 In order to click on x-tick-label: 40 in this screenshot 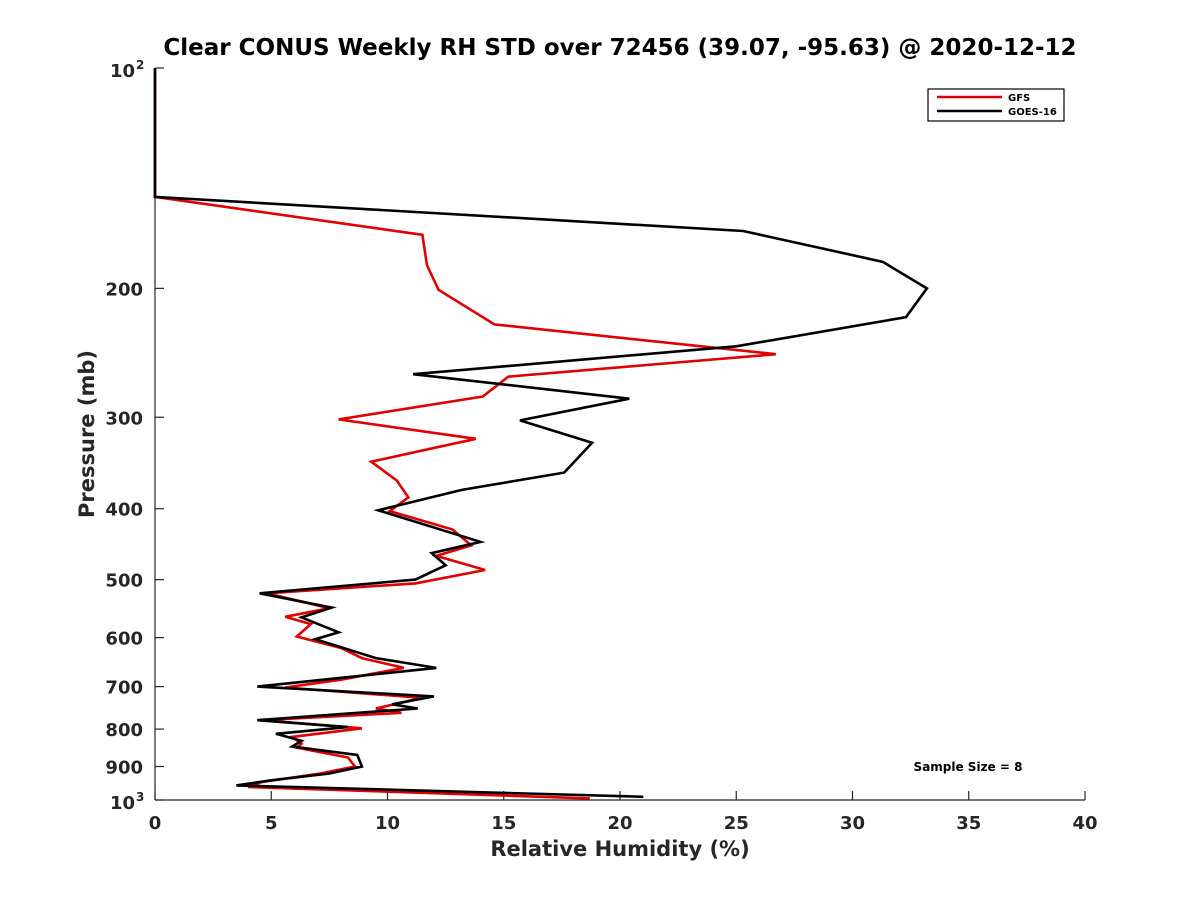, I will do `click(1084, 823)`.